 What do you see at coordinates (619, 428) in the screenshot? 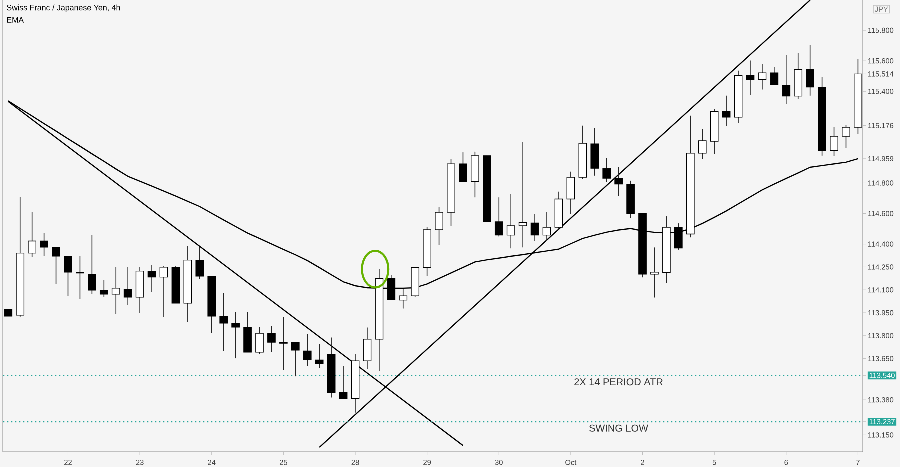
I see `ref-line-label: SWING LOW` at bounding box center [619, 428].